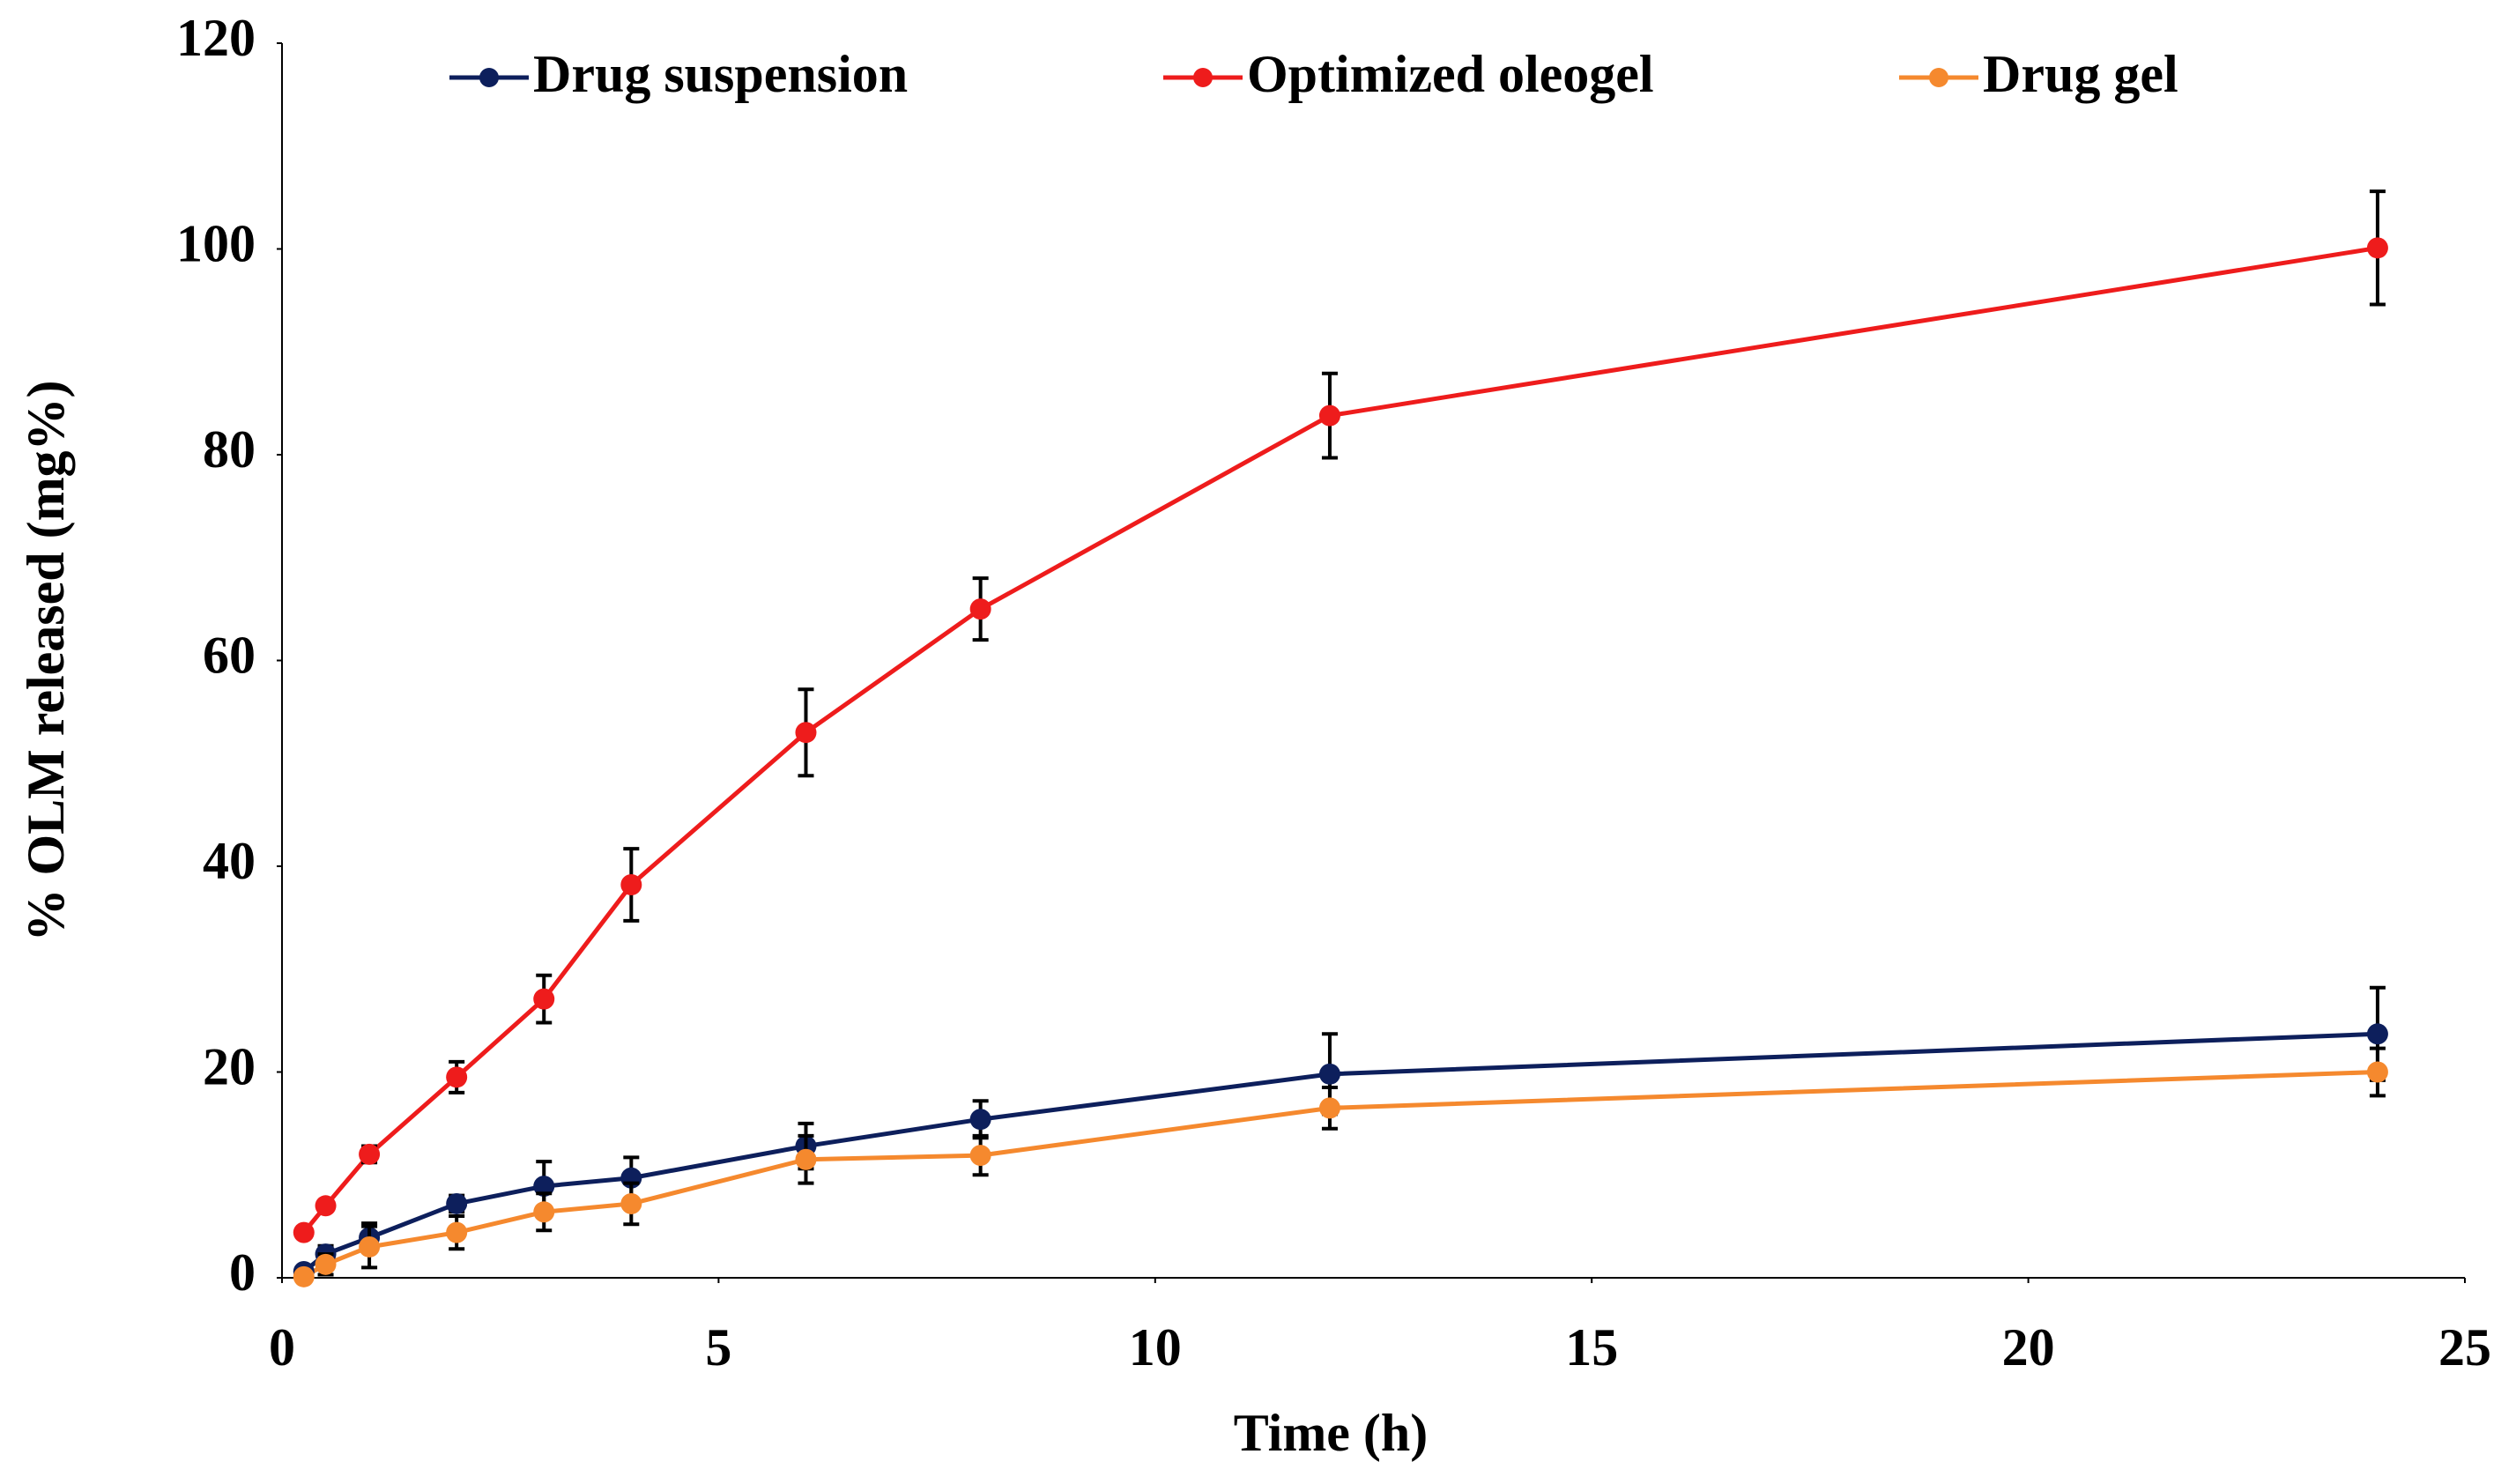 This screenshot has height=1484, width=2516. I want to click on y-tick-label: 20, so click(229, 1066).